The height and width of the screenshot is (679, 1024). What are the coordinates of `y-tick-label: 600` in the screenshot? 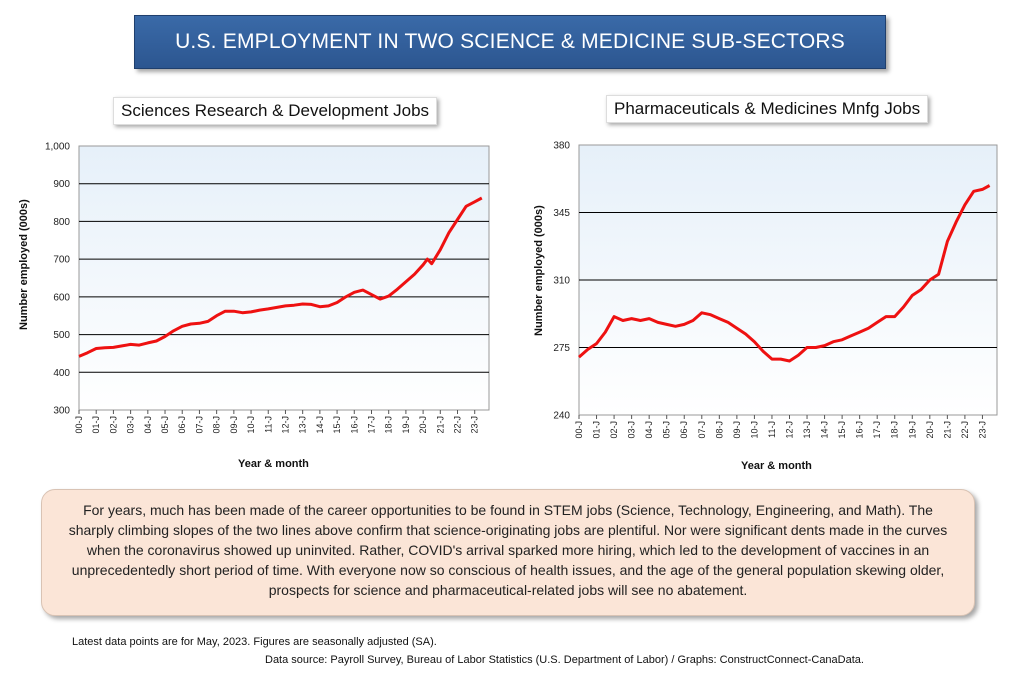 It's located at (61, 297).